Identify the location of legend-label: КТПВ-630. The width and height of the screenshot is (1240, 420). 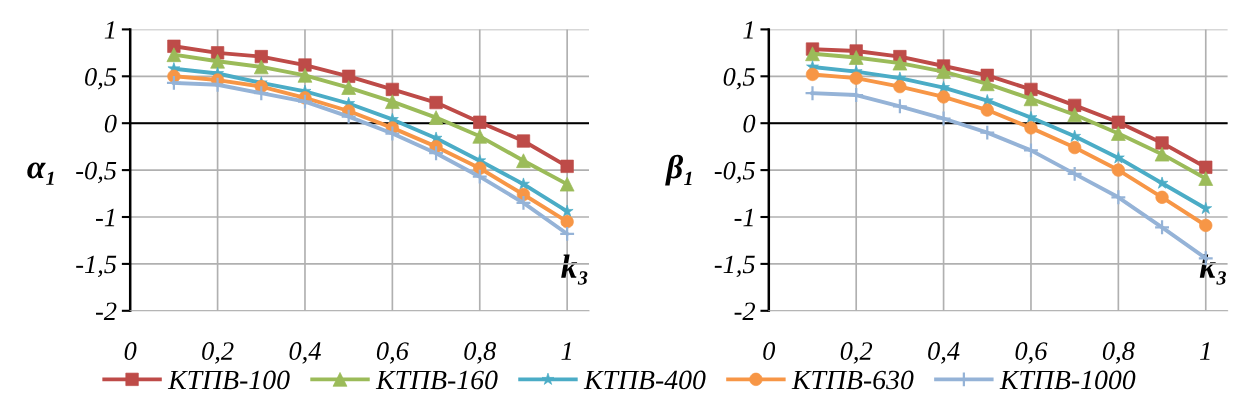
(852, 380).